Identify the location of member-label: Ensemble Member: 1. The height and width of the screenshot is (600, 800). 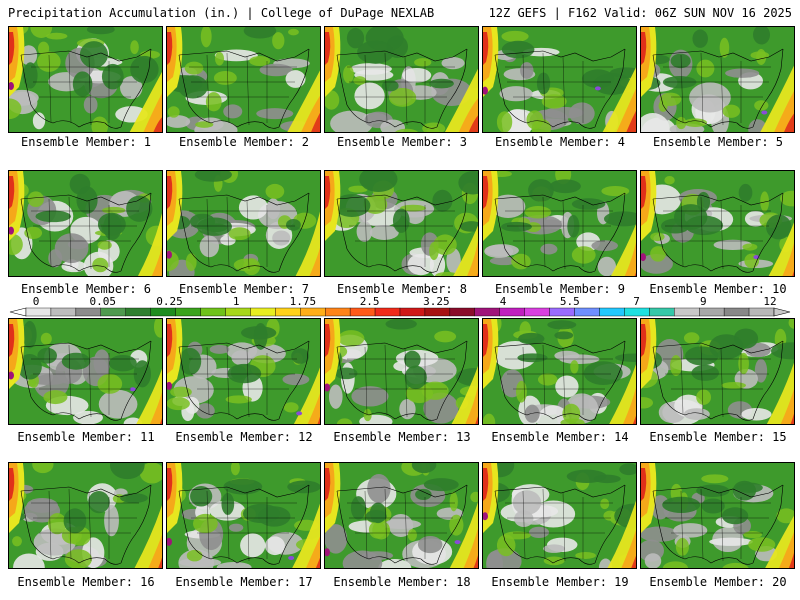
(86, 142).